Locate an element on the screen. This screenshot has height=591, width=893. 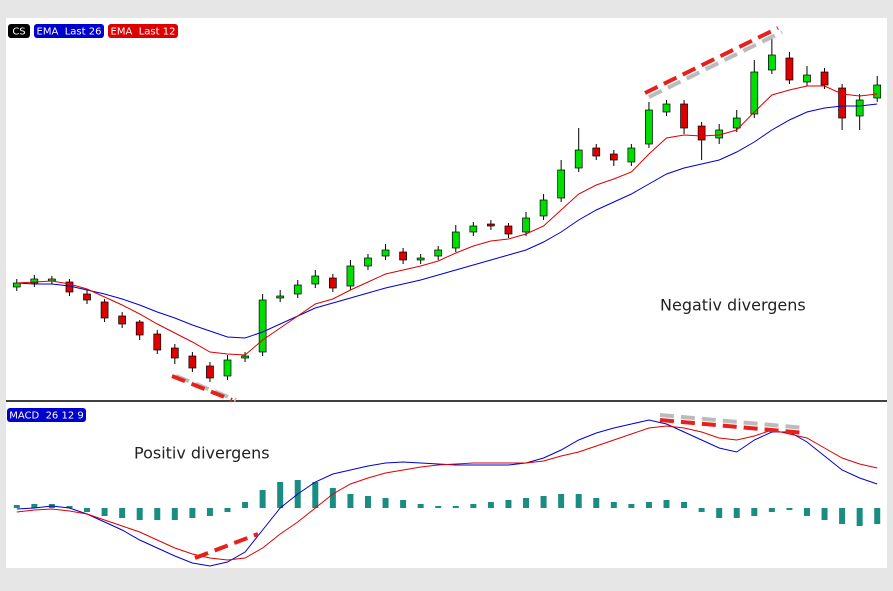
legend-label: EMA Last 26 is located at coordinates (69, 32).